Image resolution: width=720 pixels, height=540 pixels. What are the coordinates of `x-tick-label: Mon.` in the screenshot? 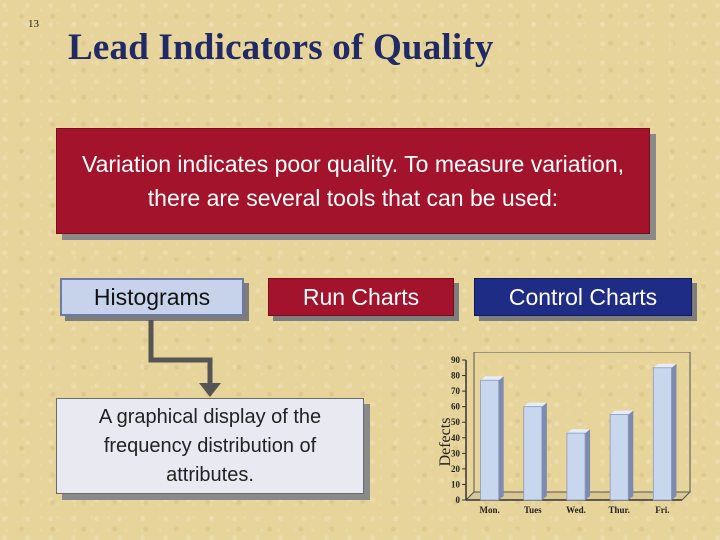 It's located at (489, 510).